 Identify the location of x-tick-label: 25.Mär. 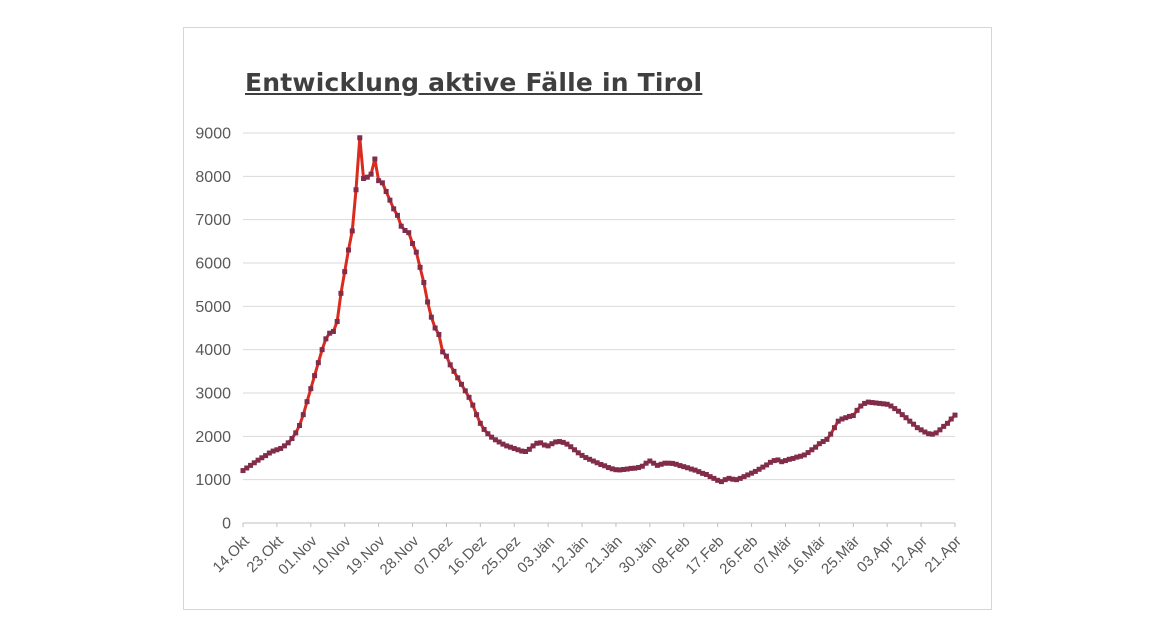
(840, 555).